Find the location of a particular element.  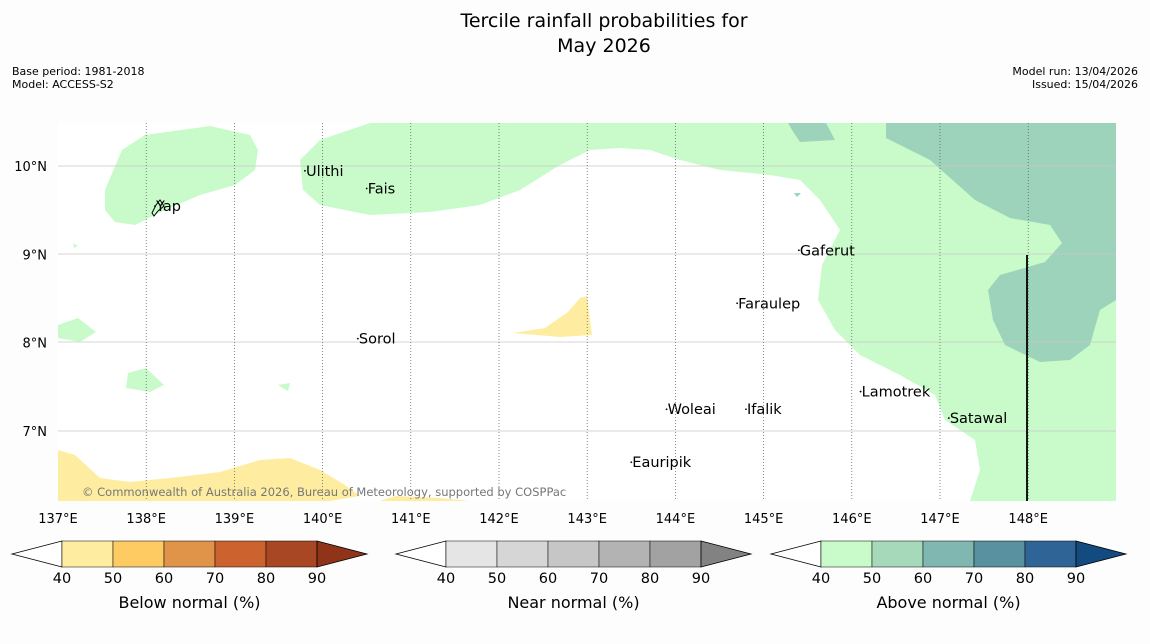

lon-tick-label: 144°E is located at coordinates (676, 519).